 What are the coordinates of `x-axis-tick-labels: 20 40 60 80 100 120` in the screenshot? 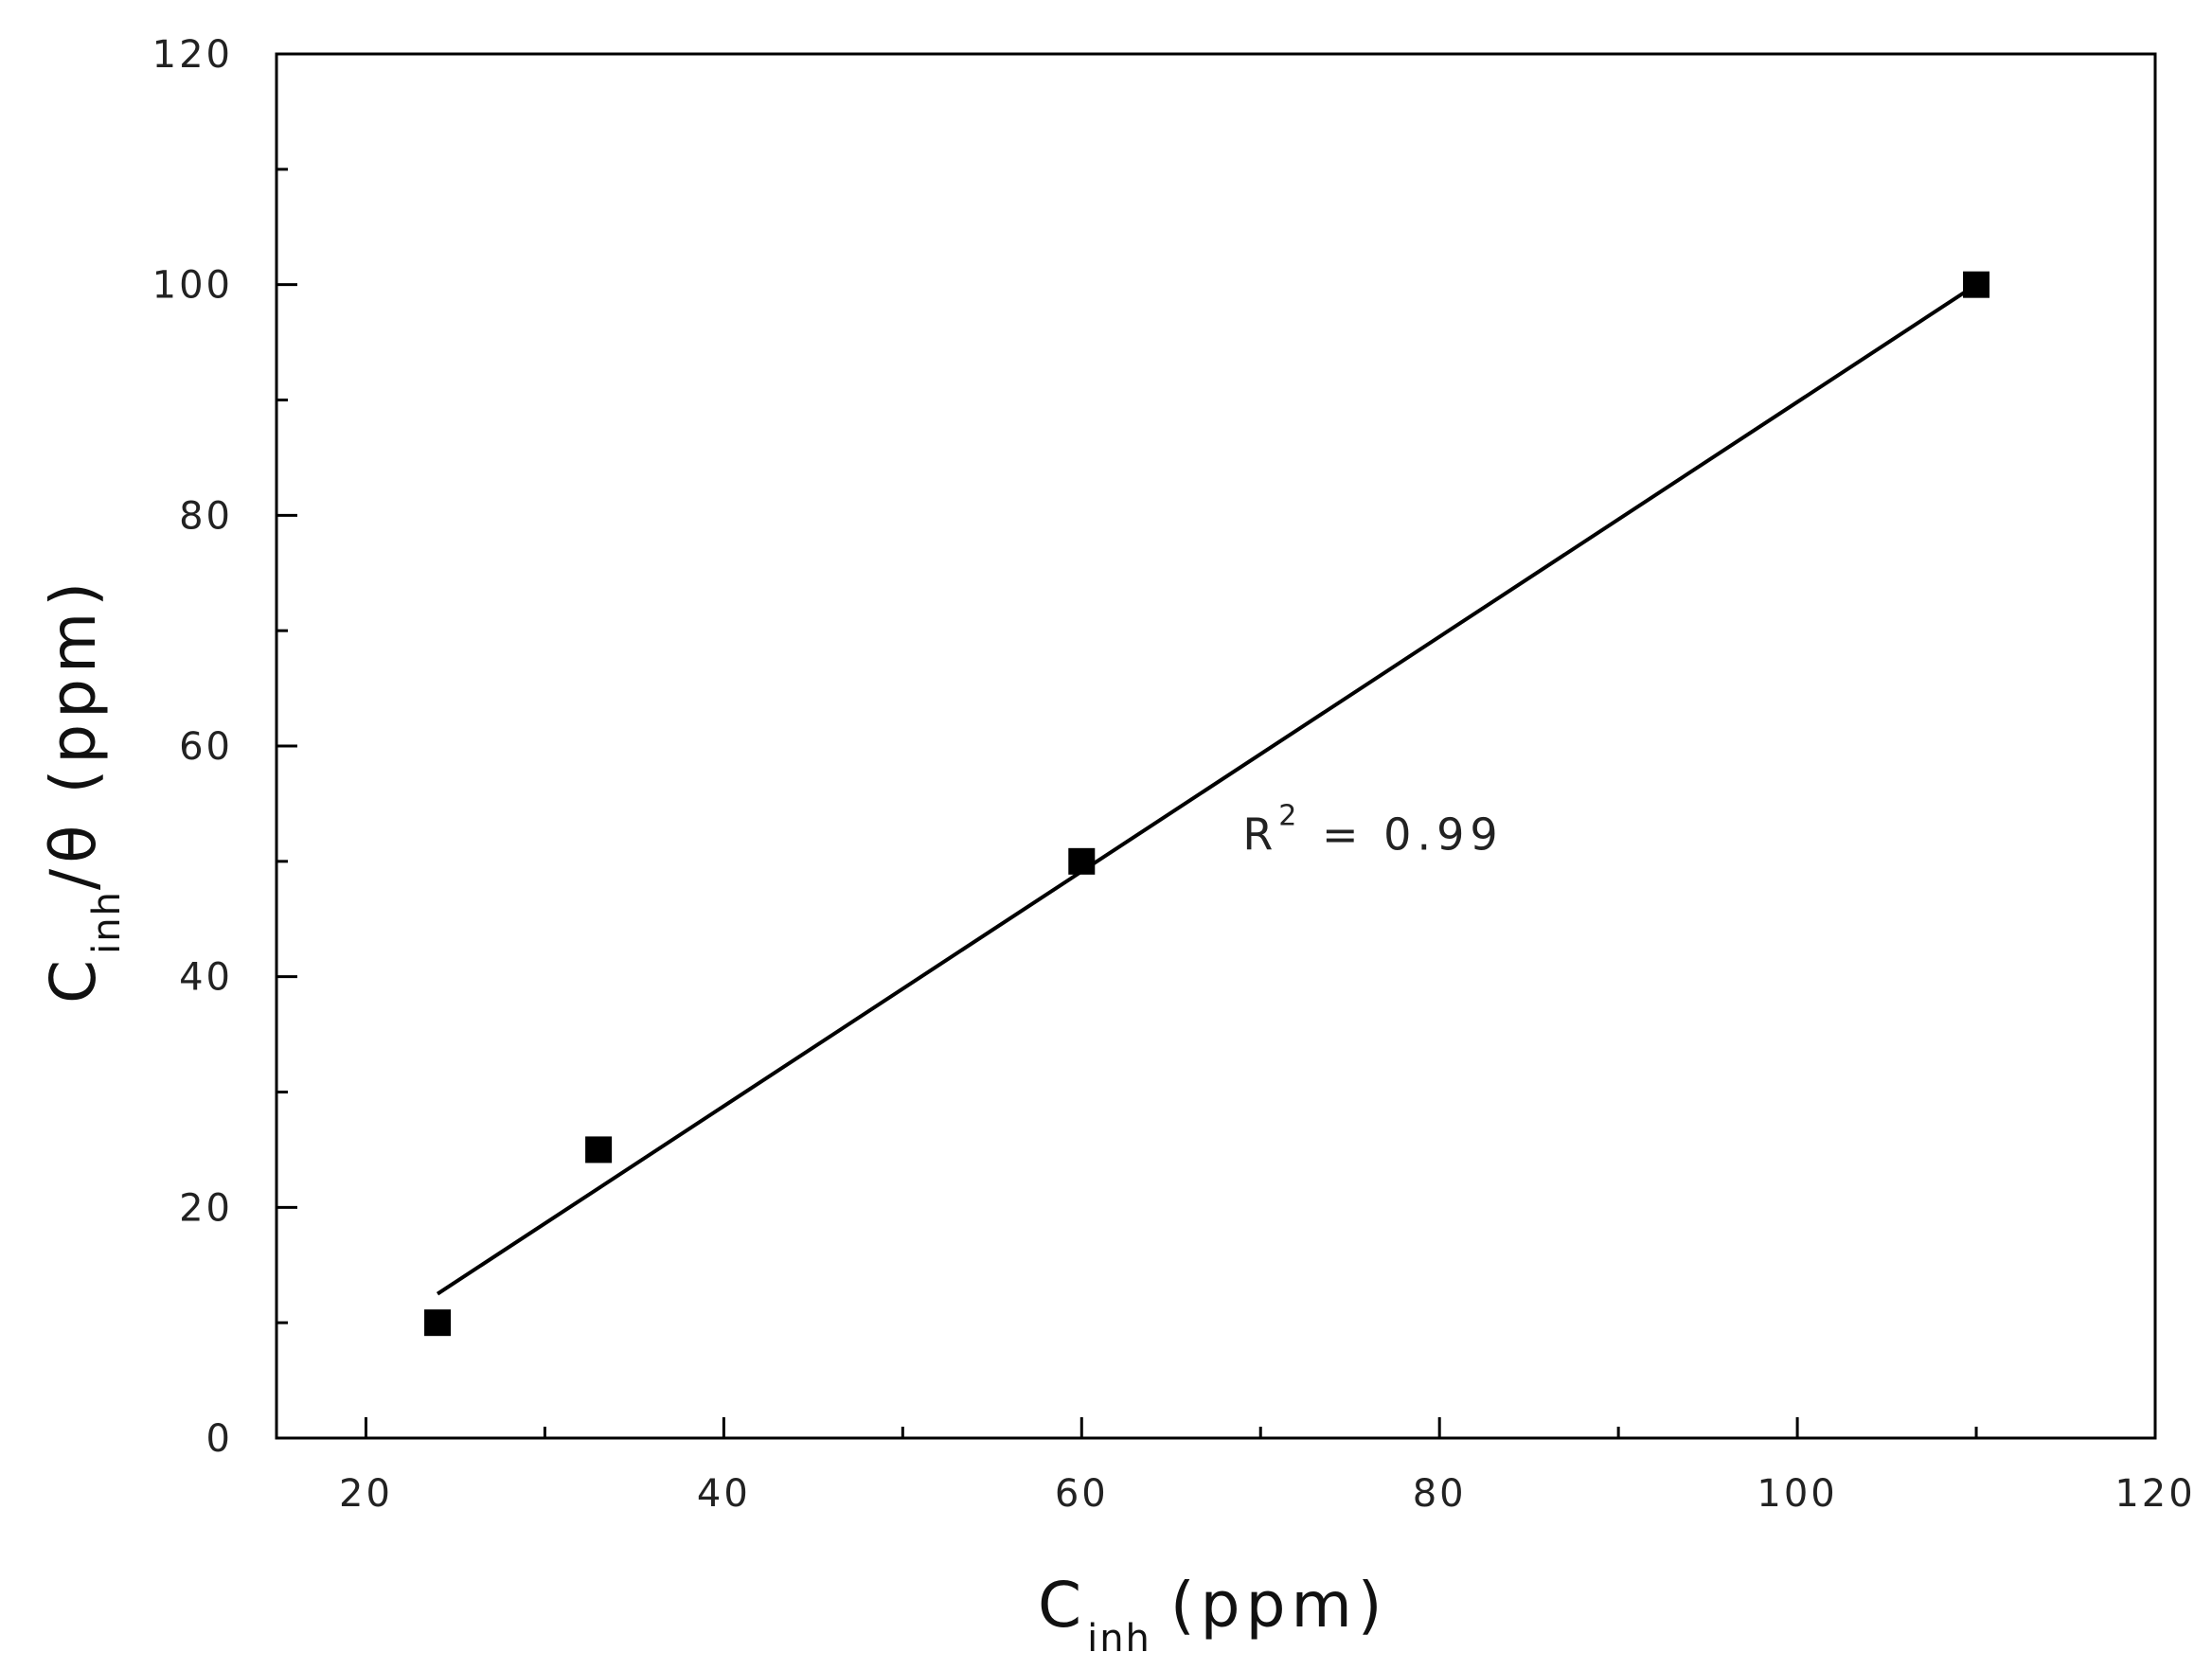 It's located at (1267, 1494).